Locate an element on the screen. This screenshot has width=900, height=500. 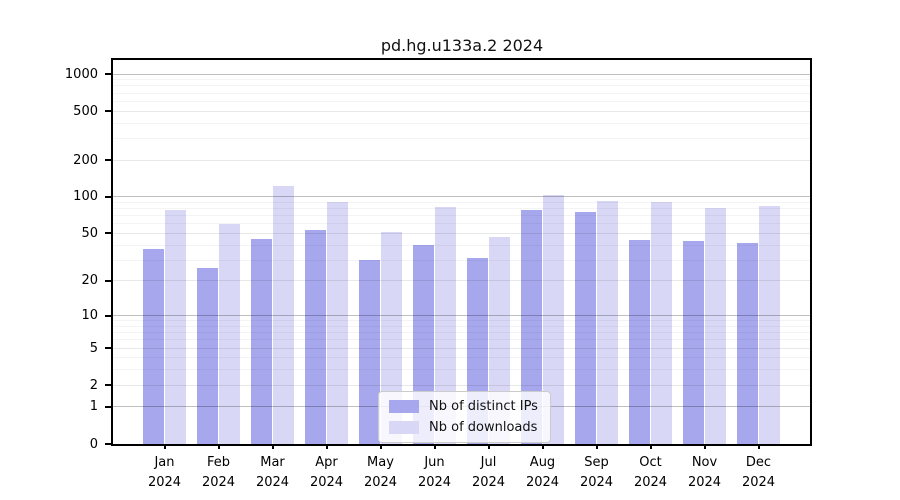
legend-row-downloads: Nb of downloads is located at coordinates (463, 427).